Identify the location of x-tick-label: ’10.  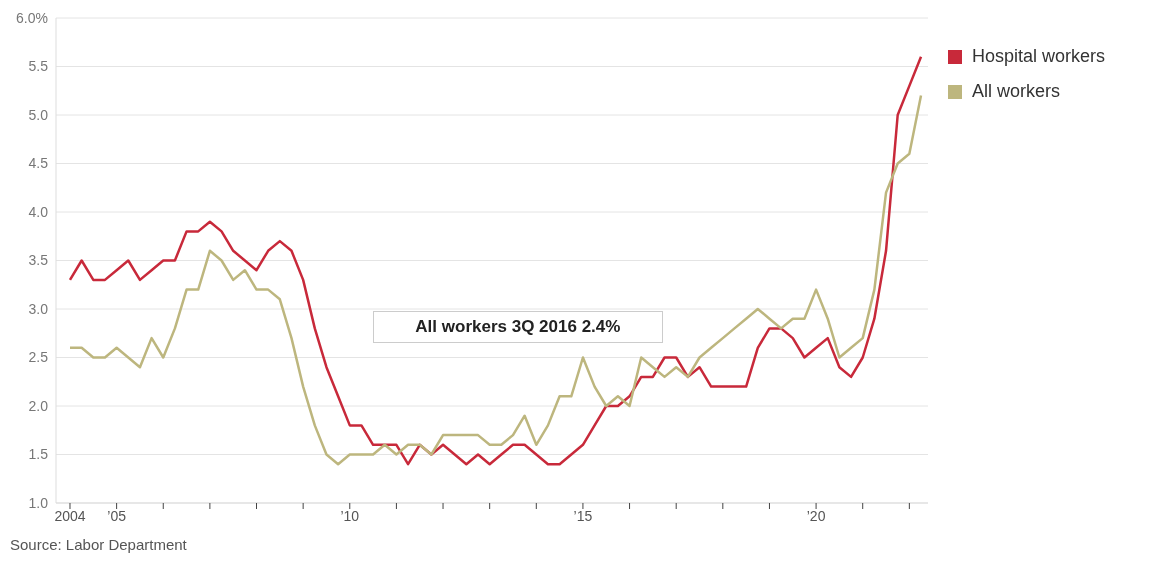
(350, 515).